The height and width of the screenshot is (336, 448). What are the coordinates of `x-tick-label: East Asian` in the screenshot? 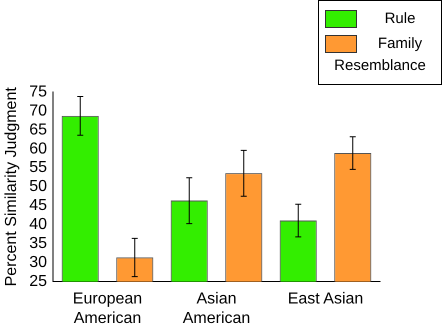 It's located at (326, 299).